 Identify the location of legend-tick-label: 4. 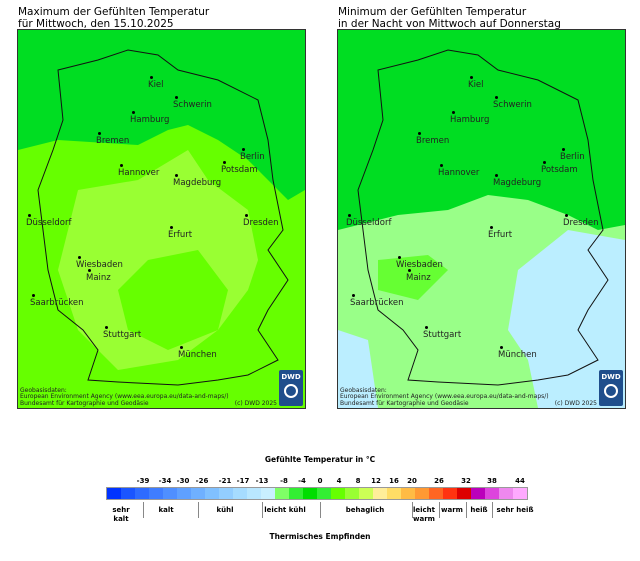
(339, 481).